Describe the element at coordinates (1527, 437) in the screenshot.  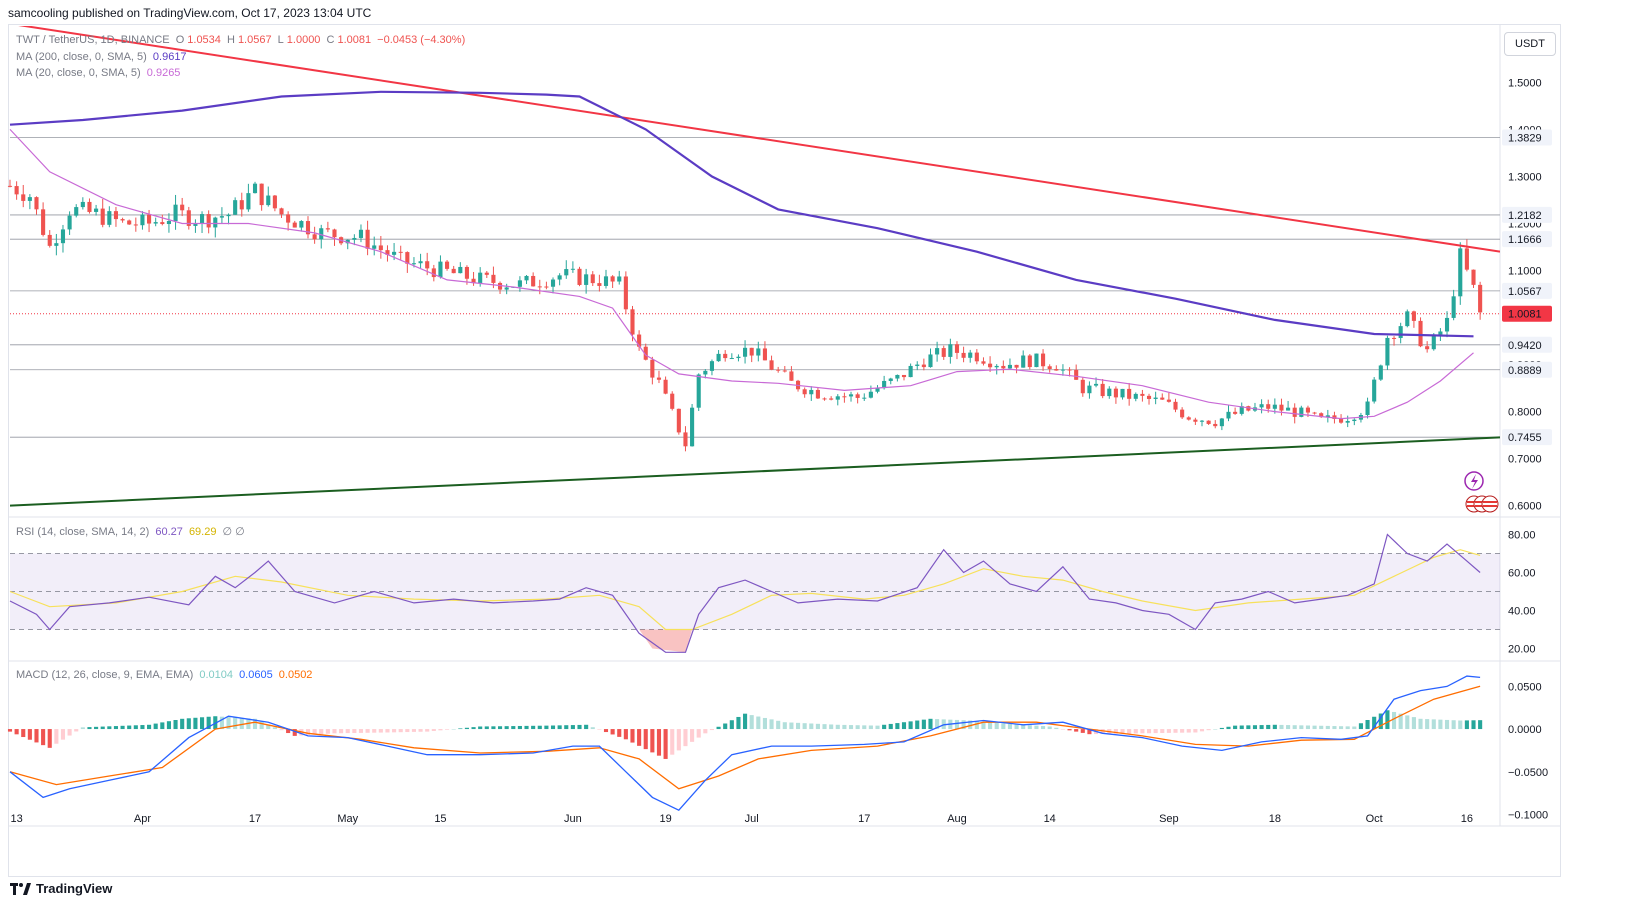
I see `level-label-box` at that location.